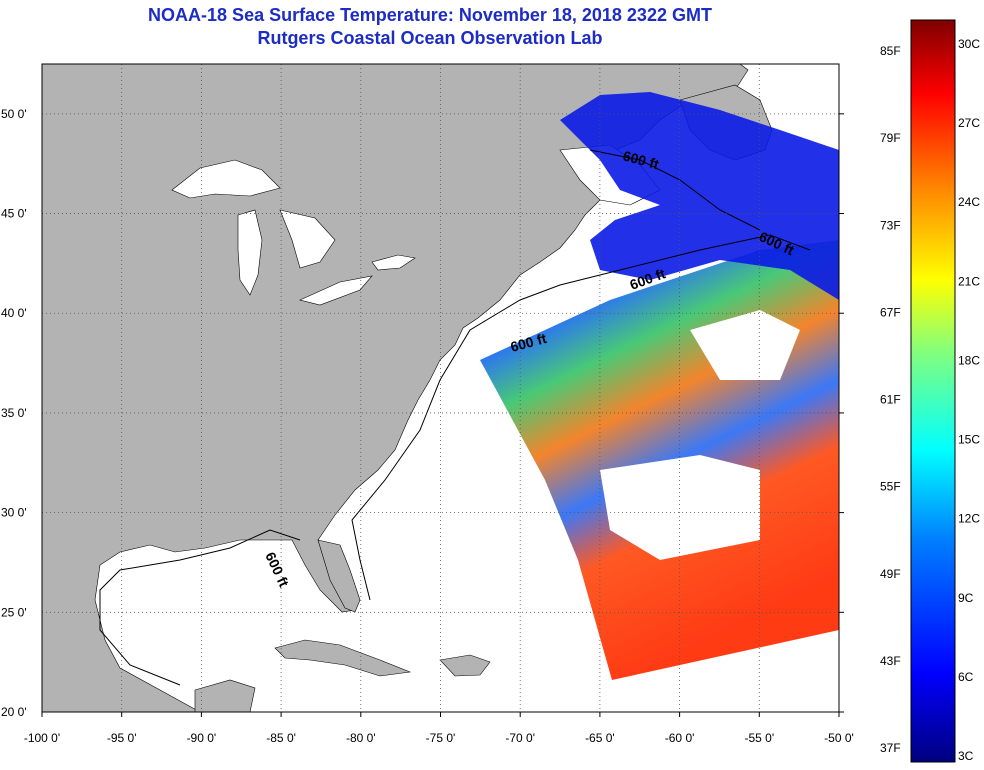  What do you see at coordinates (966, 756) in the screenshot?
I see `colorbar-label-c: 3C` at bounding box center [966, 756].